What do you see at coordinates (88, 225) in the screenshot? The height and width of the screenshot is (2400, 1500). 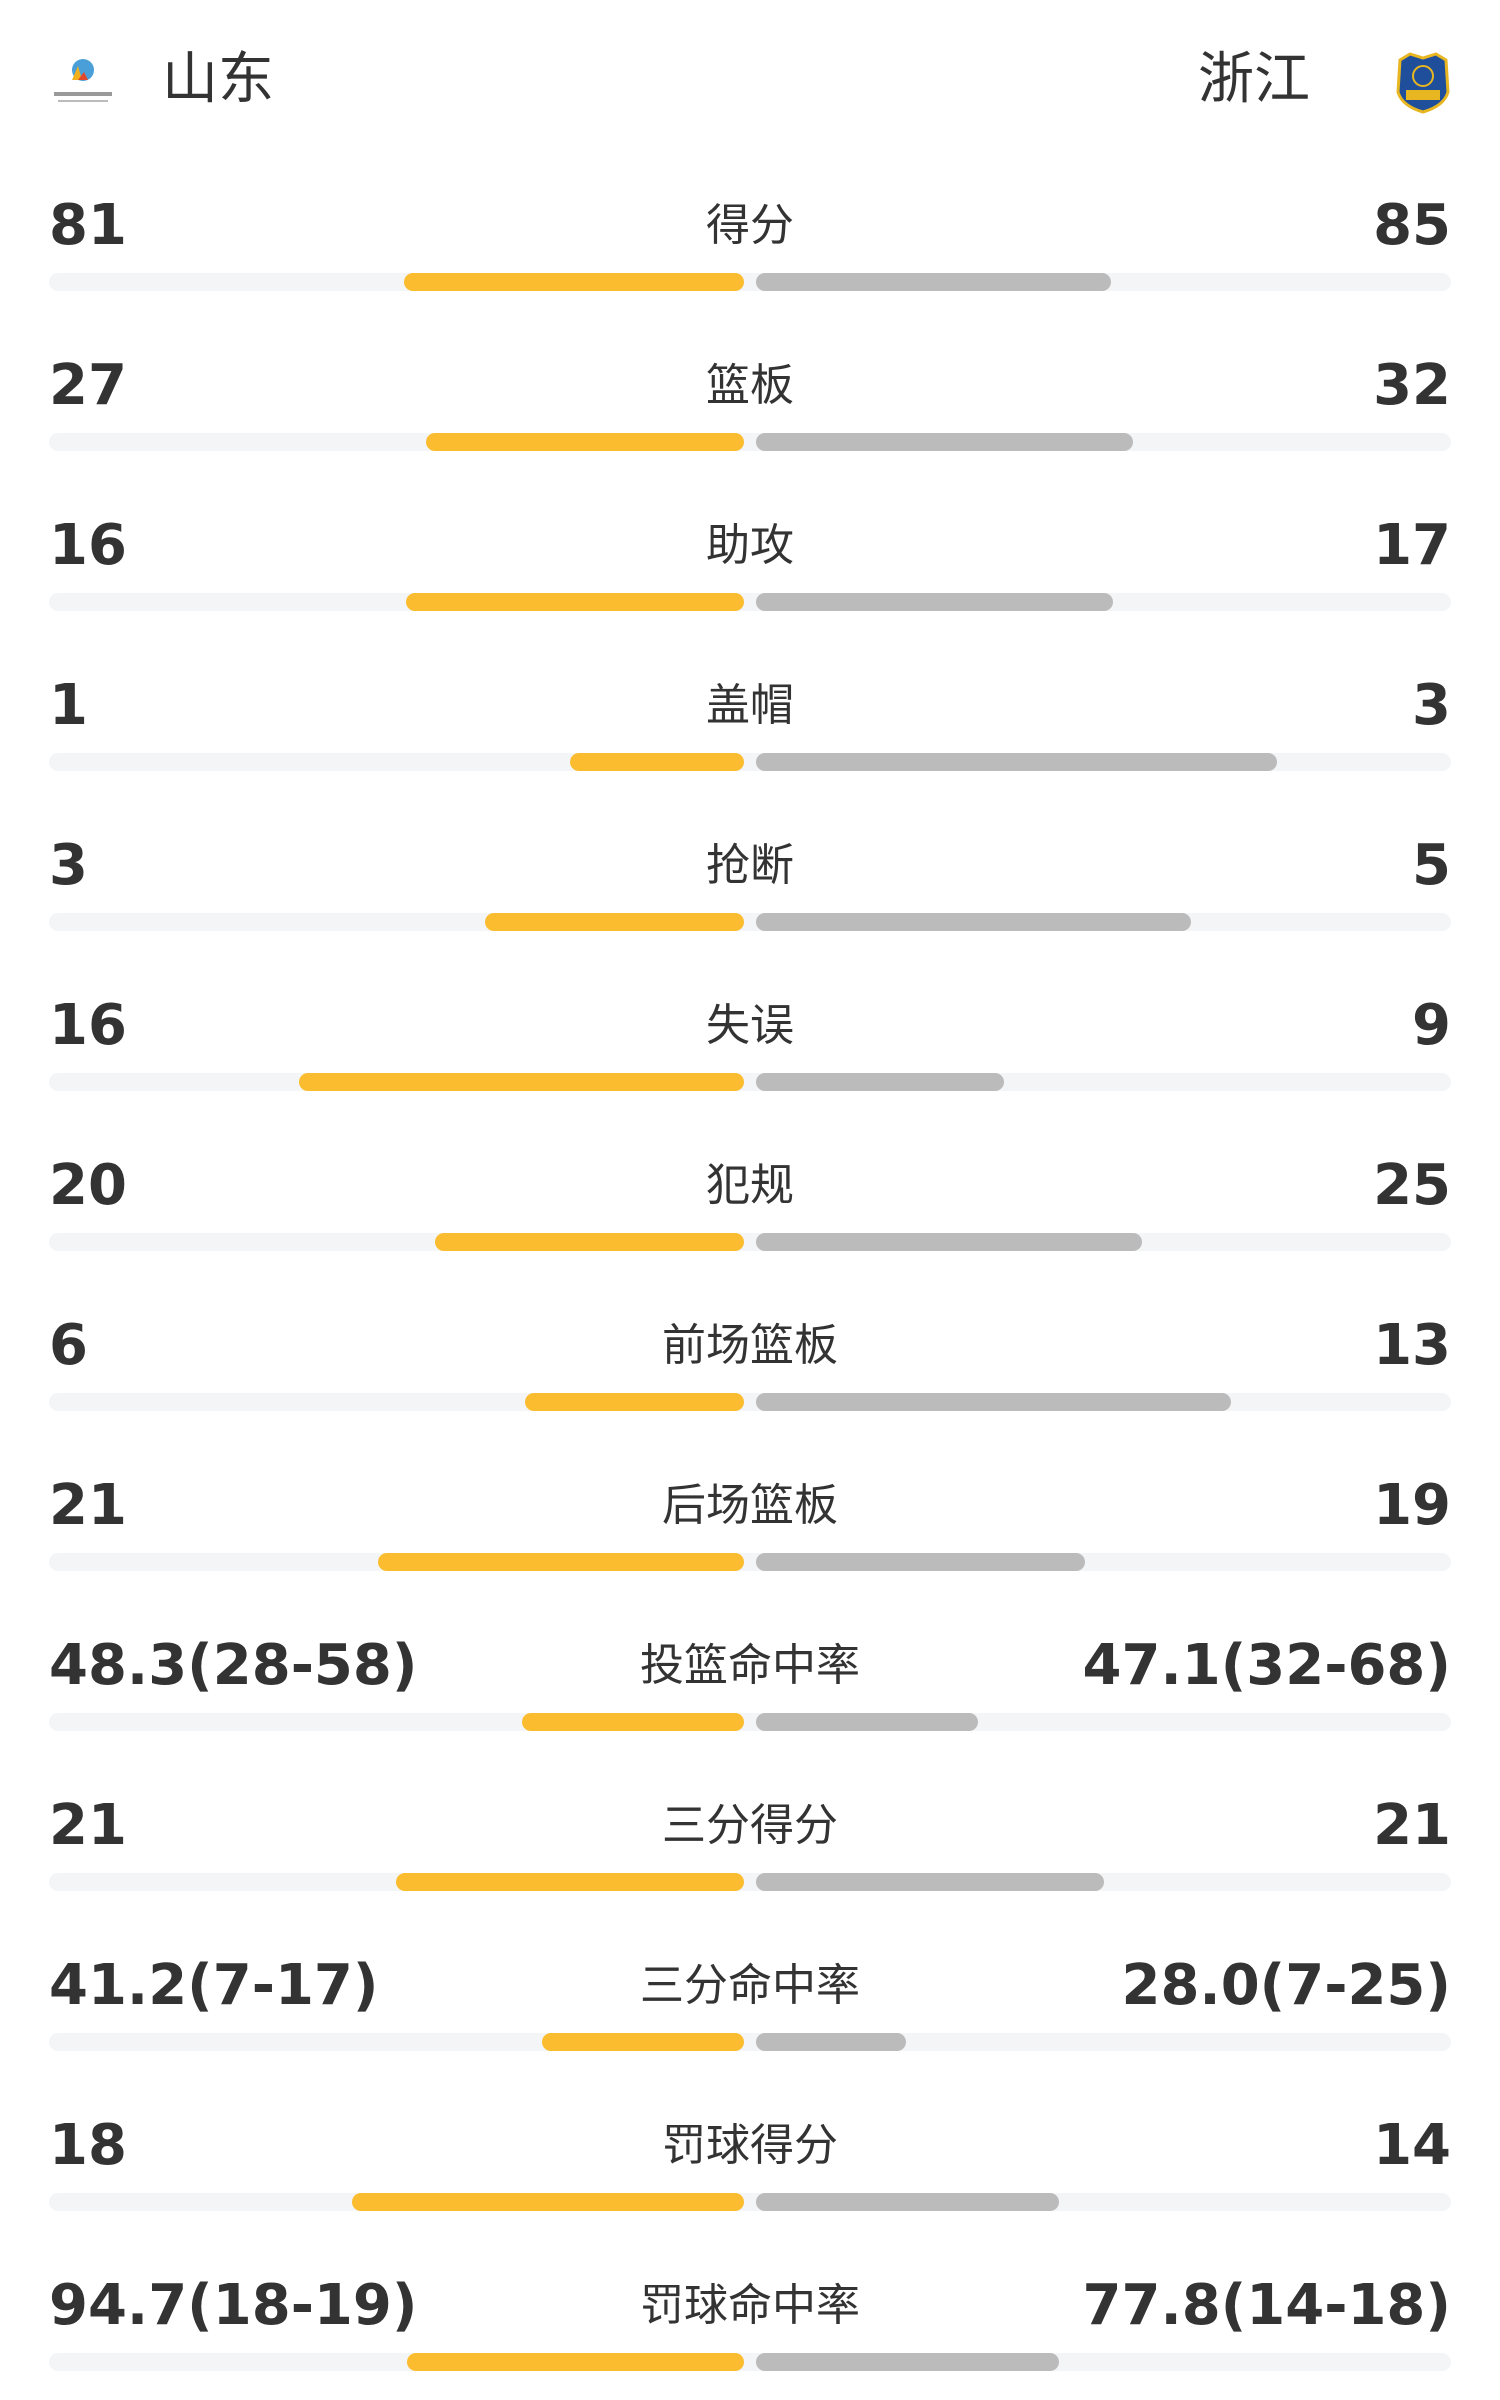 I see `home-stat-value: 81` at bounding box center [88, 225].